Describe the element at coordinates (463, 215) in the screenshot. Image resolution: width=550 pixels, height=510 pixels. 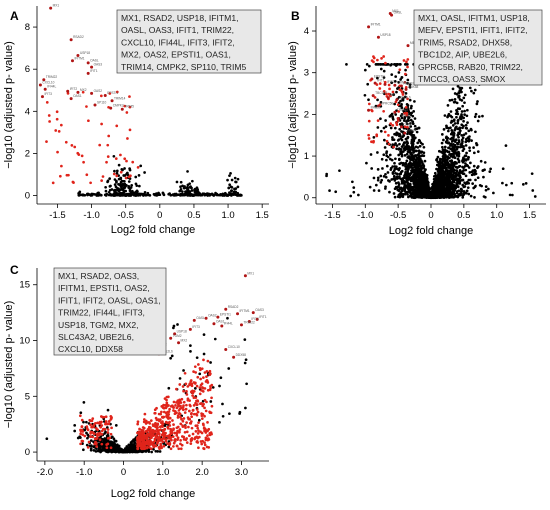
I see `x-tick-label: 0.5` at that location.